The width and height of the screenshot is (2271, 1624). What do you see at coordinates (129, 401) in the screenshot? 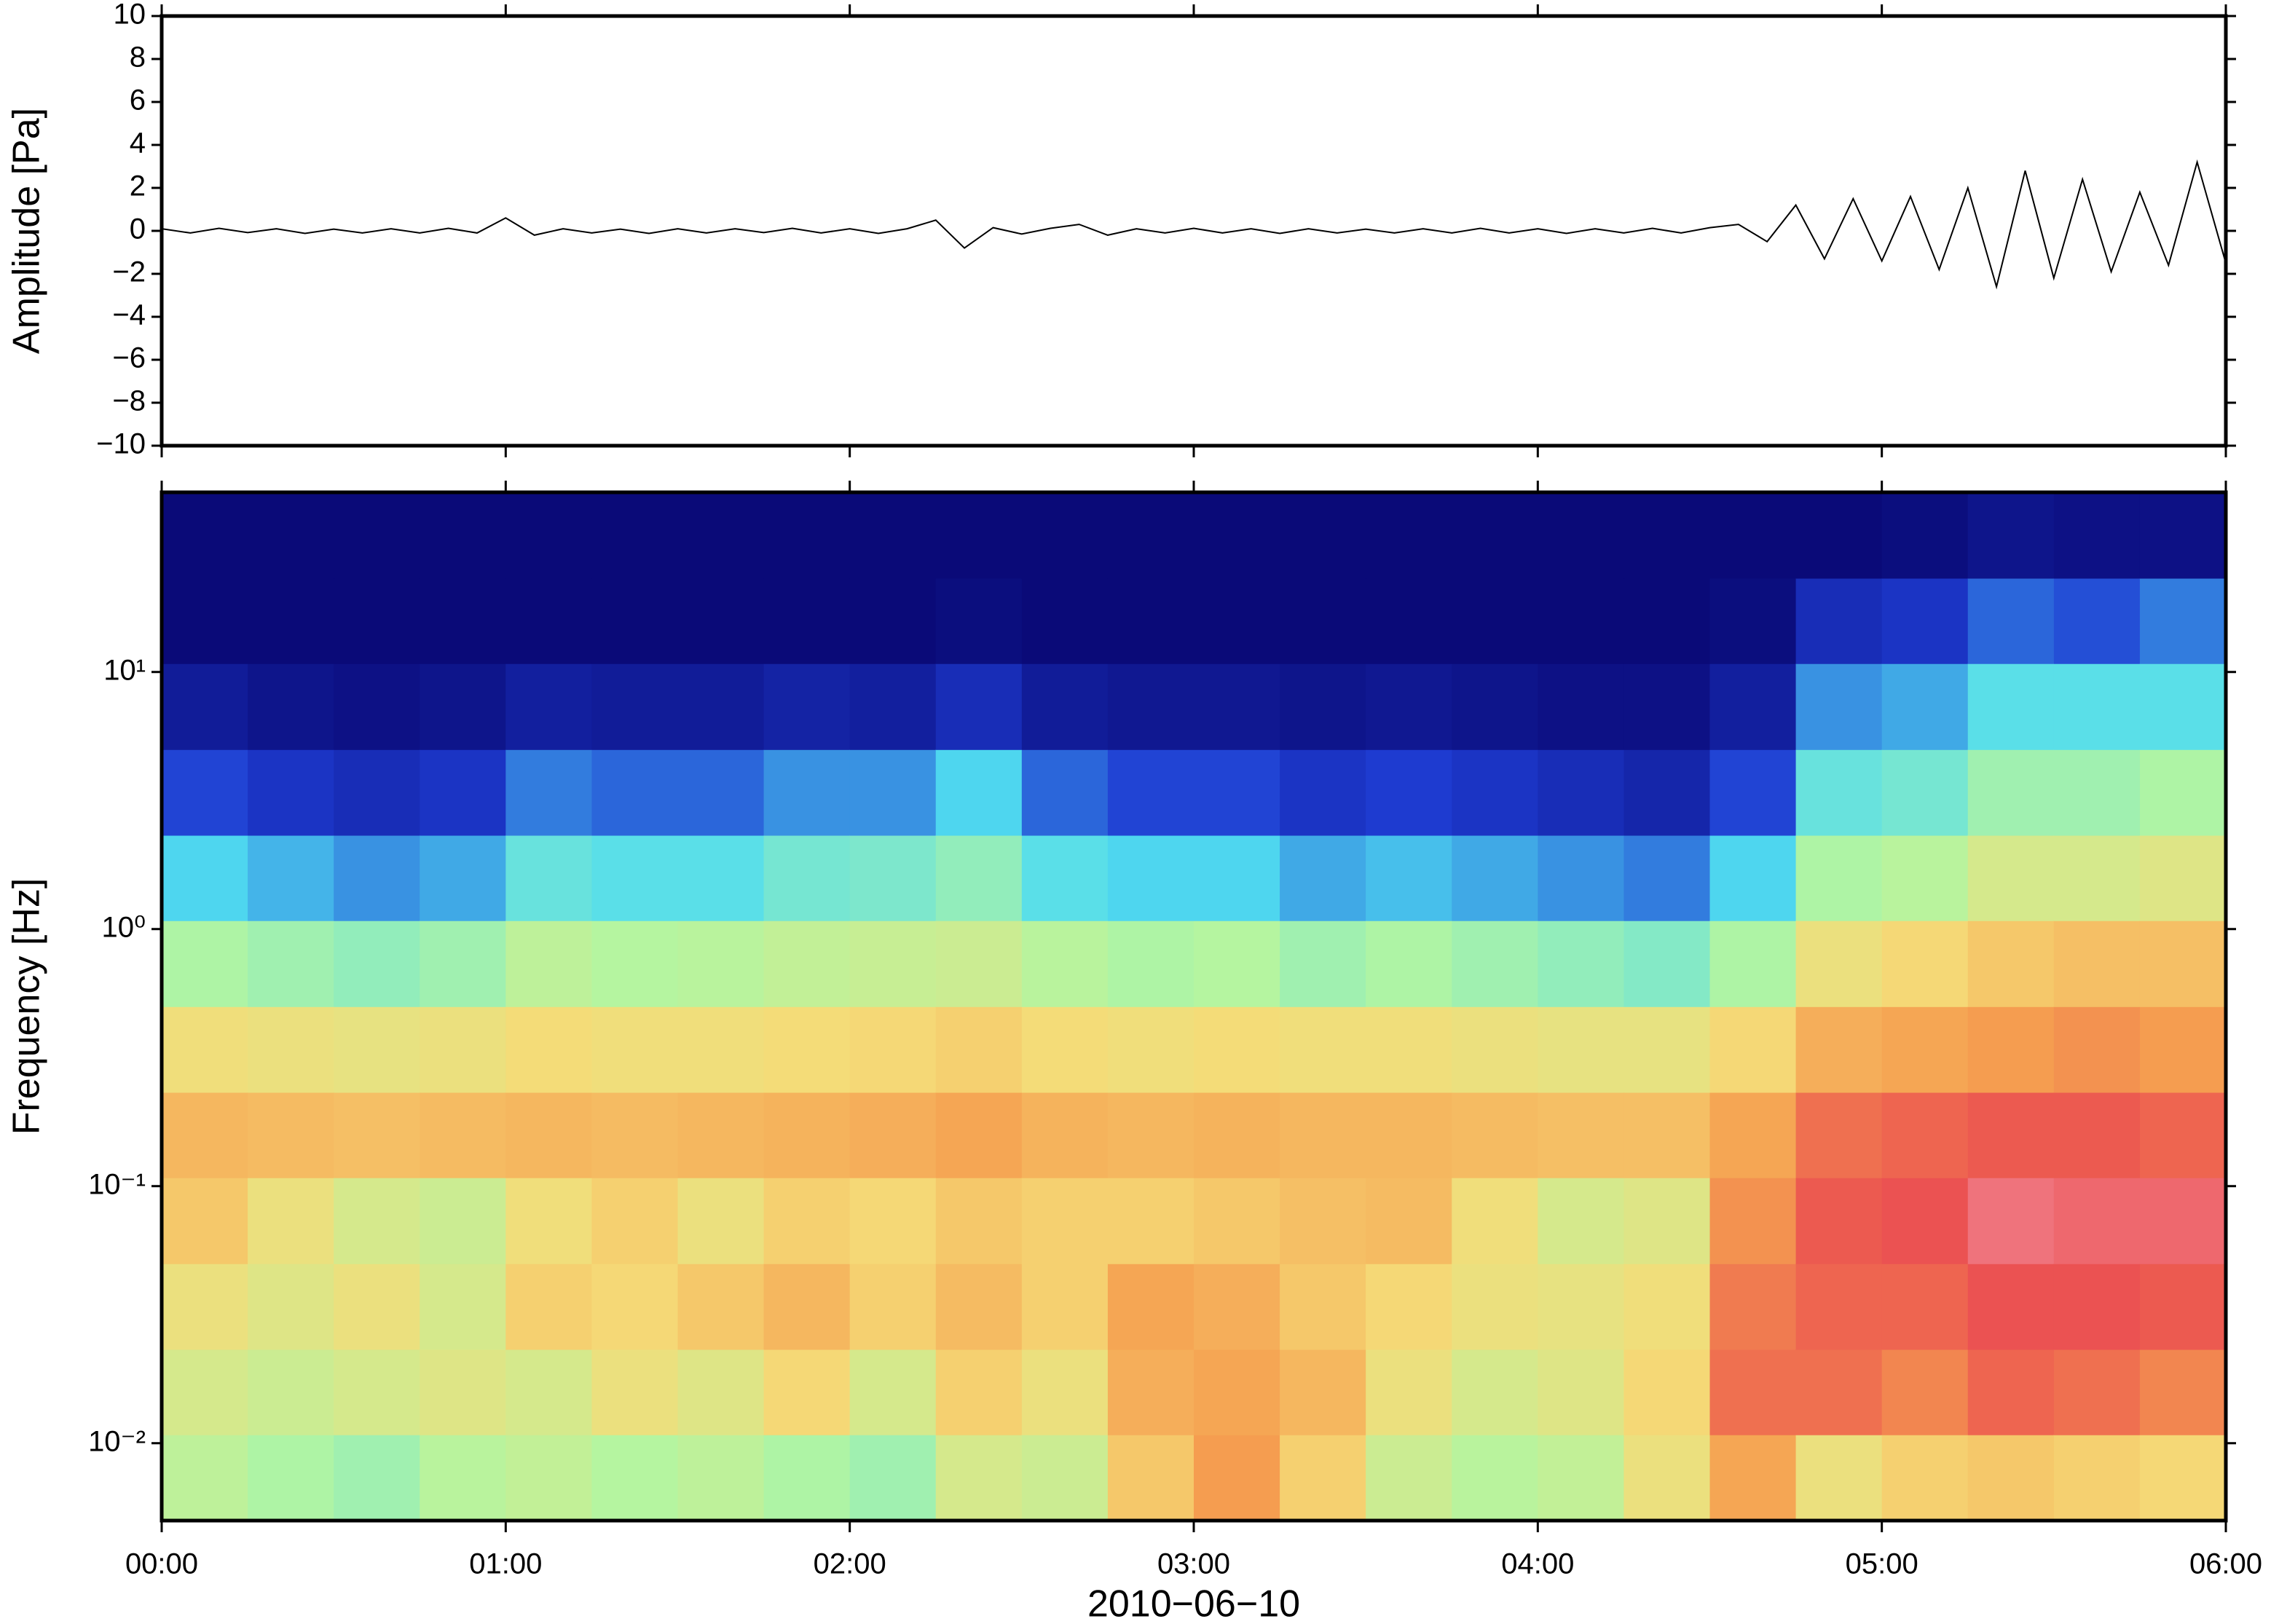
I see `y-tick-label: −8` at bounding box center [129, 401].